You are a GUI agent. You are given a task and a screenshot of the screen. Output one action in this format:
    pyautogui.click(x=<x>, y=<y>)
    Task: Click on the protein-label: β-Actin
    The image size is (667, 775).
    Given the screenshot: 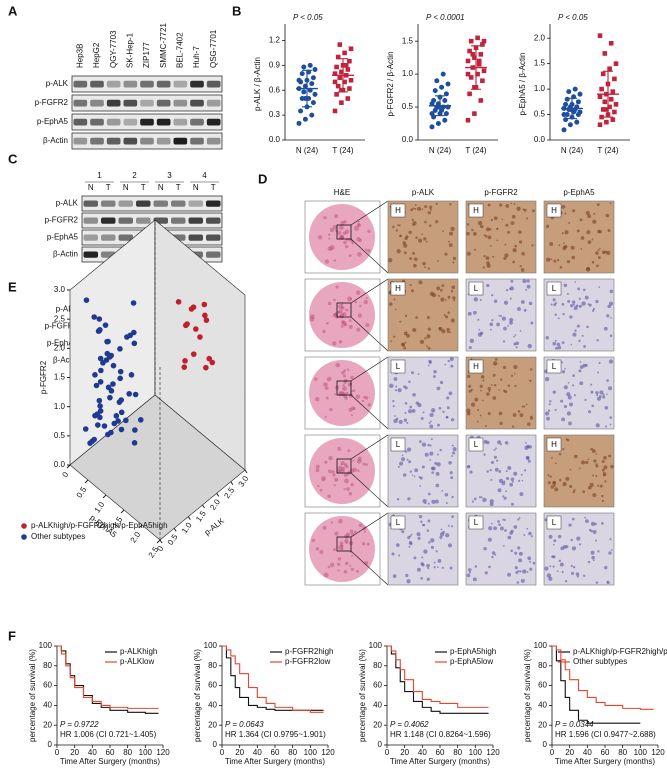 What is the action you would take?
    pyautogui.click(x=65, y=360)
    